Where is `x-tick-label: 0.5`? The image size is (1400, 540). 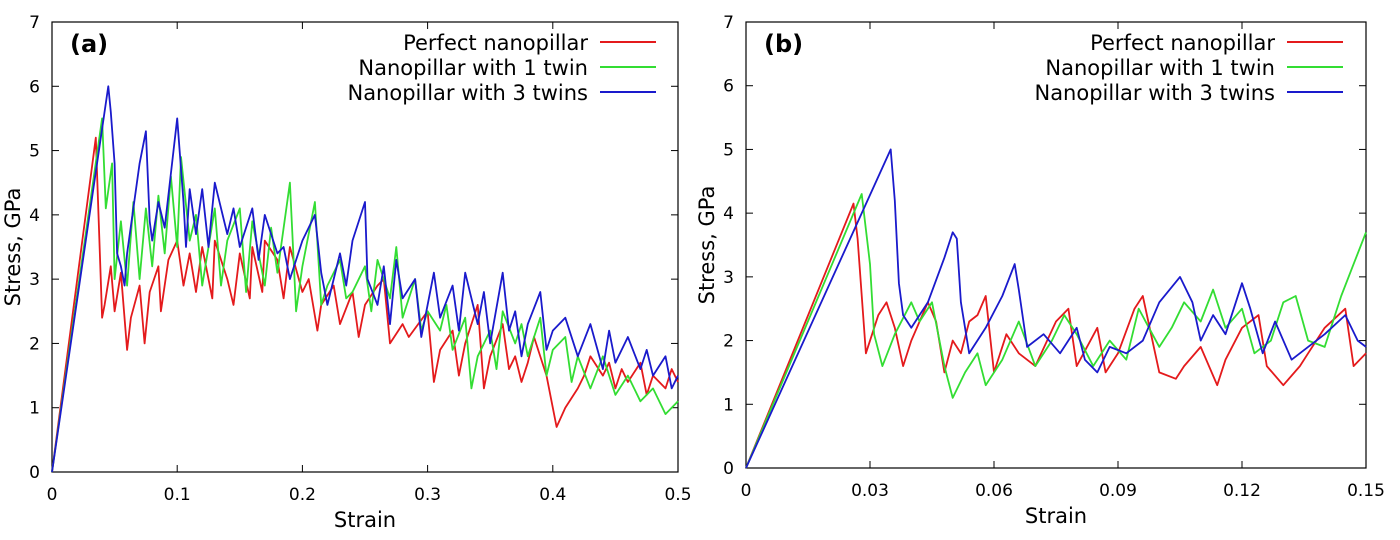 x-tick-label: 0.5 is located at coordinates (677, 495).